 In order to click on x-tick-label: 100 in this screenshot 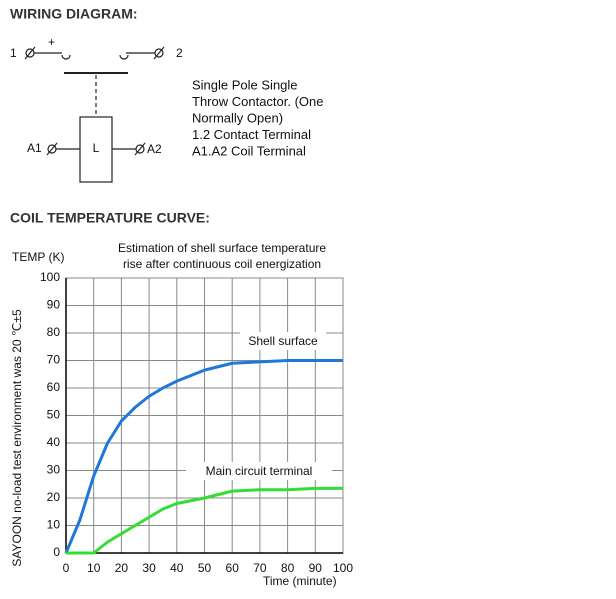, I will do `click(343, 568)`.